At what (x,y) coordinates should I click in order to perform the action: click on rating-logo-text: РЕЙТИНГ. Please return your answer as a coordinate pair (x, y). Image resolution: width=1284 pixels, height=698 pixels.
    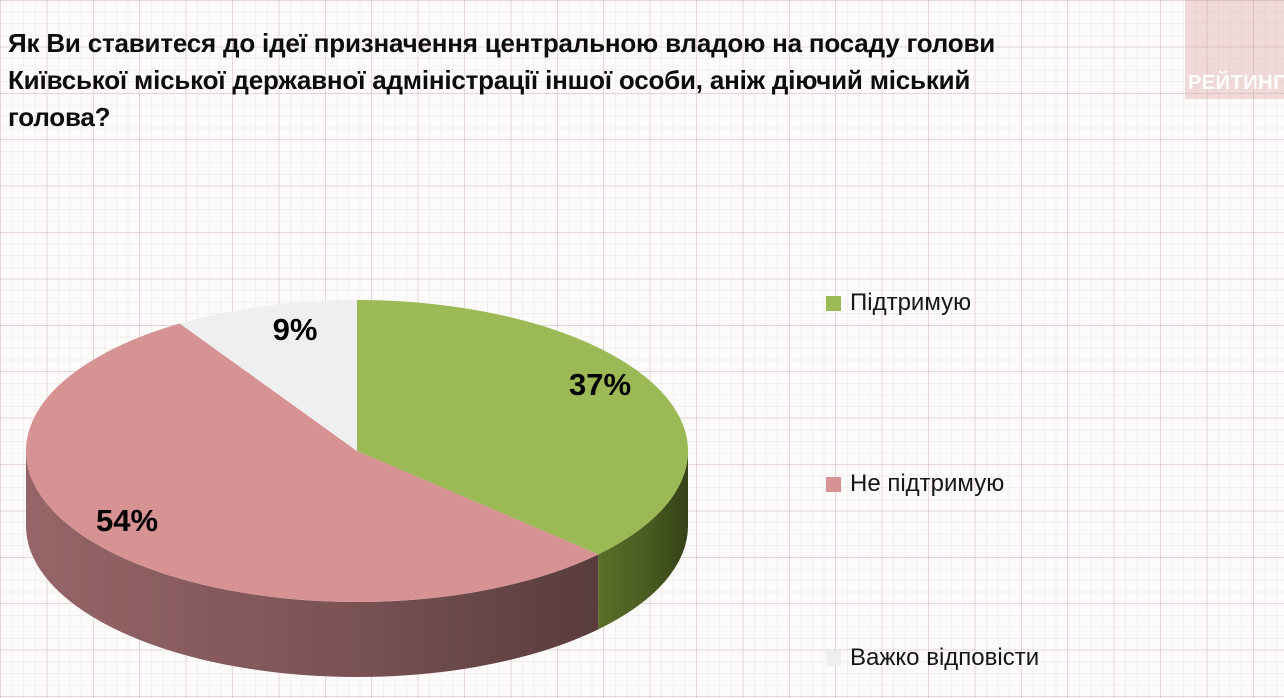
    Looking at the image, I should click on (1236, 83).